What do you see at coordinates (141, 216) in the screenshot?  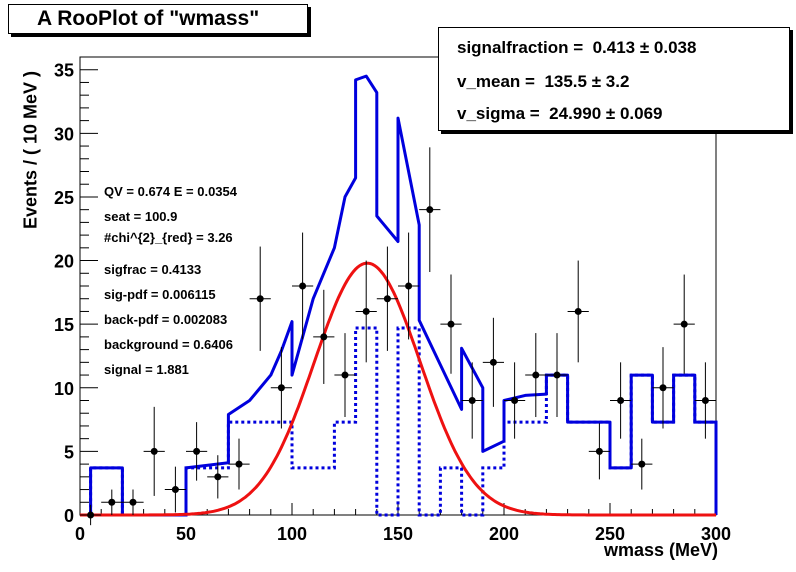 I see `stat-seat: seat = 100.9` at bounding box center [141, 216].